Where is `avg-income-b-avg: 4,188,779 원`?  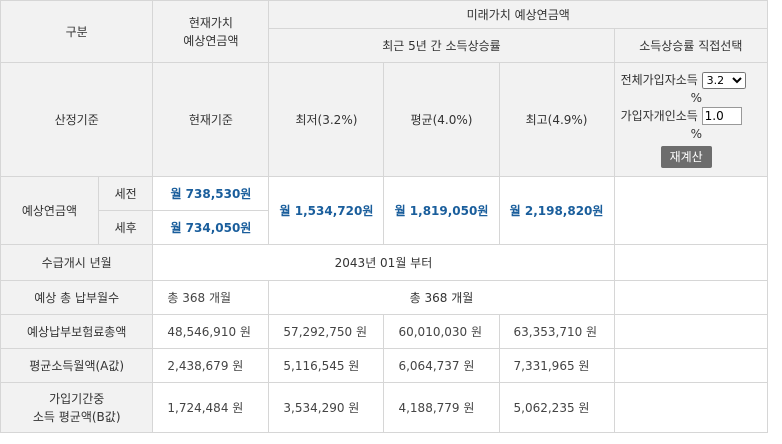 avg-income-b-avg: 4,188,779 원 is located at coordinates (441, 407).